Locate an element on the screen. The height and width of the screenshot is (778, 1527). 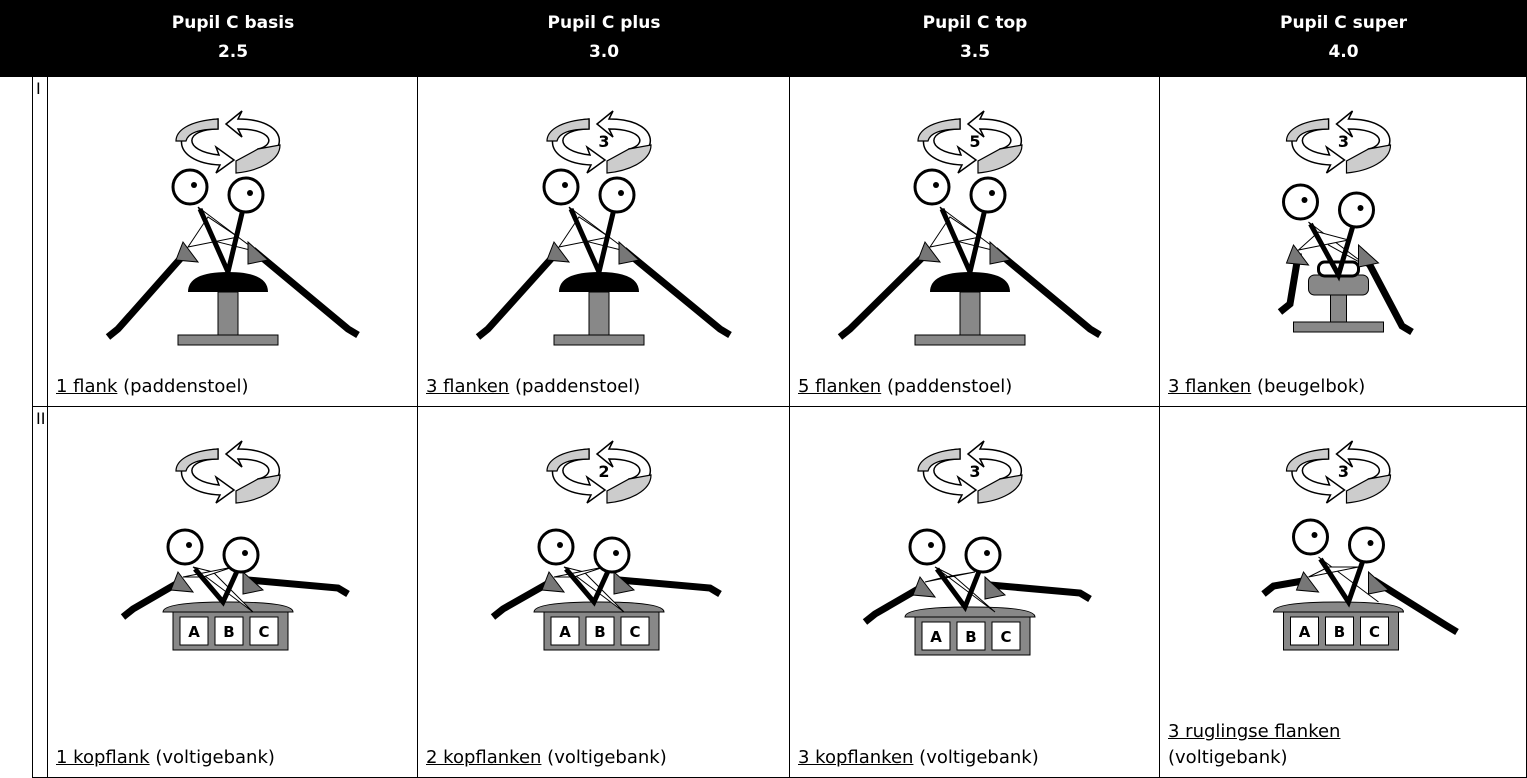
column-title: Pupil C plus is located at coordinates (604, 23).